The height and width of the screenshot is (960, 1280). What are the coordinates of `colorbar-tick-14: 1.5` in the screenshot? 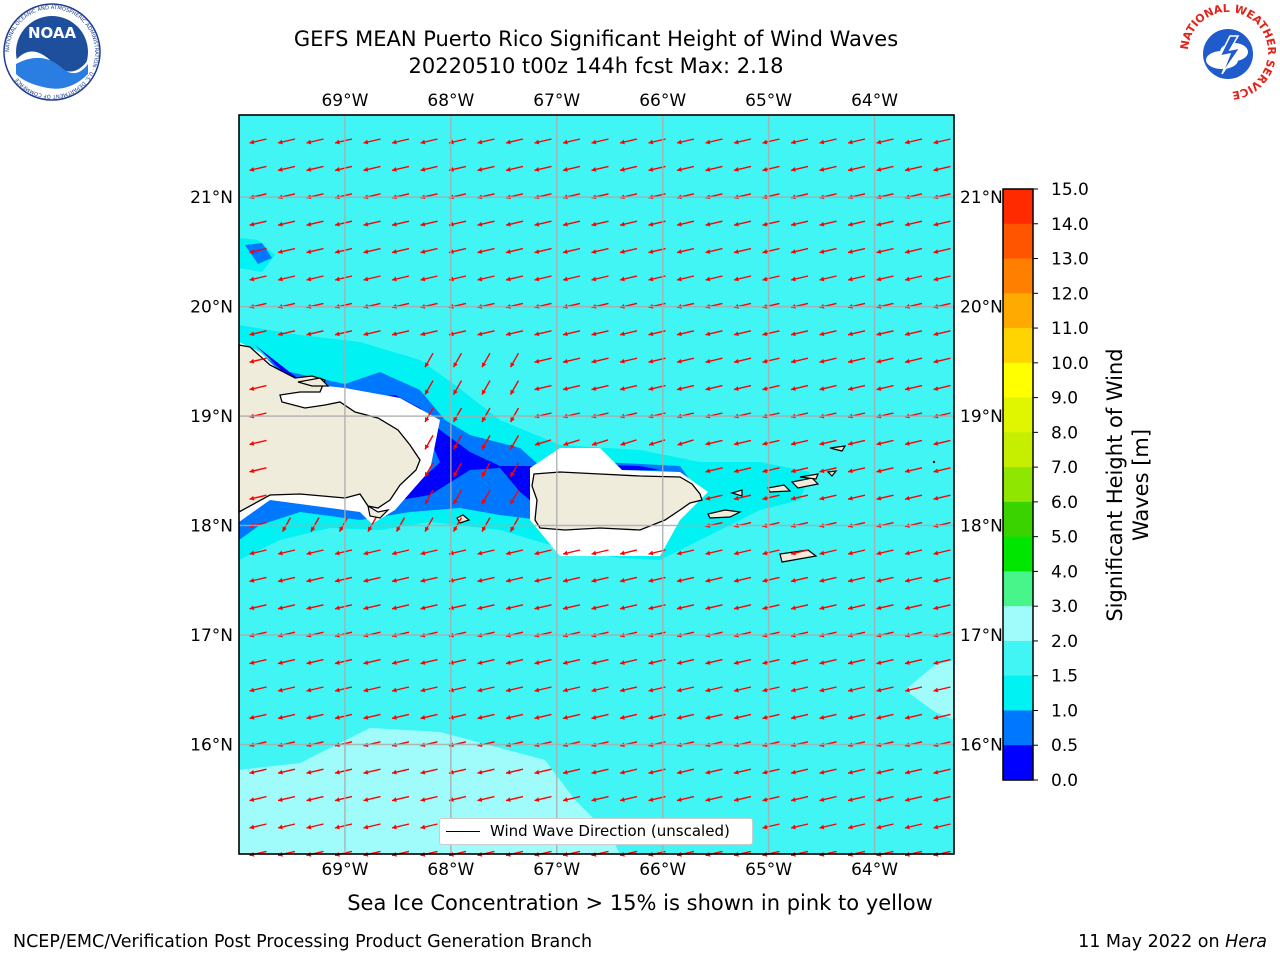 It's located at (1064, 677).